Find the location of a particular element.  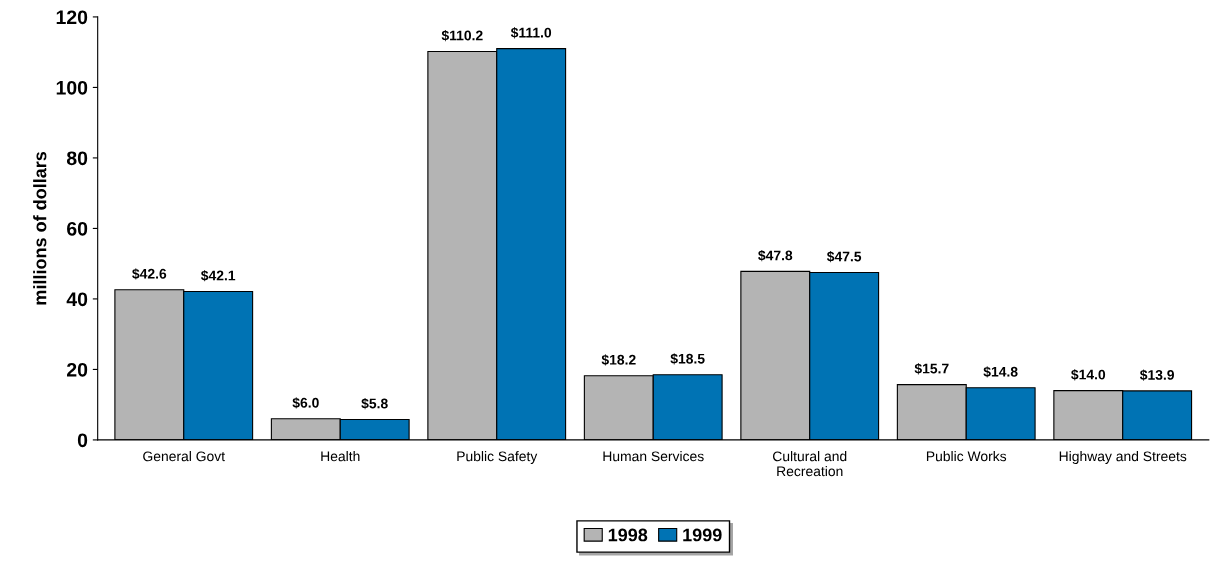

data-label: $47.8 is located at coordinates (775, 255).